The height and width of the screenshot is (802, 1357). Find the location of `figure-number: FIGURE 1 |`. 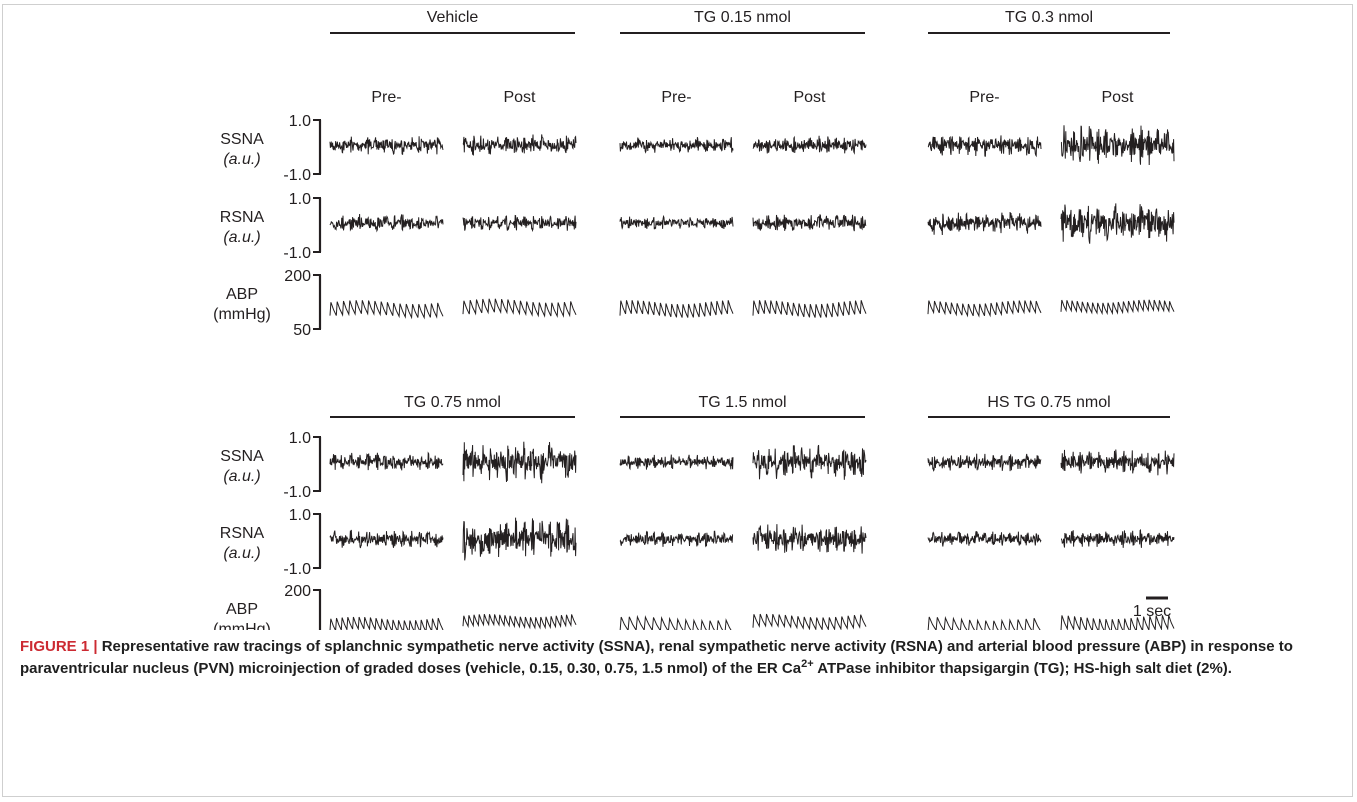

figure-number: FIGURE 1 | is located at coordinates (59, 646).